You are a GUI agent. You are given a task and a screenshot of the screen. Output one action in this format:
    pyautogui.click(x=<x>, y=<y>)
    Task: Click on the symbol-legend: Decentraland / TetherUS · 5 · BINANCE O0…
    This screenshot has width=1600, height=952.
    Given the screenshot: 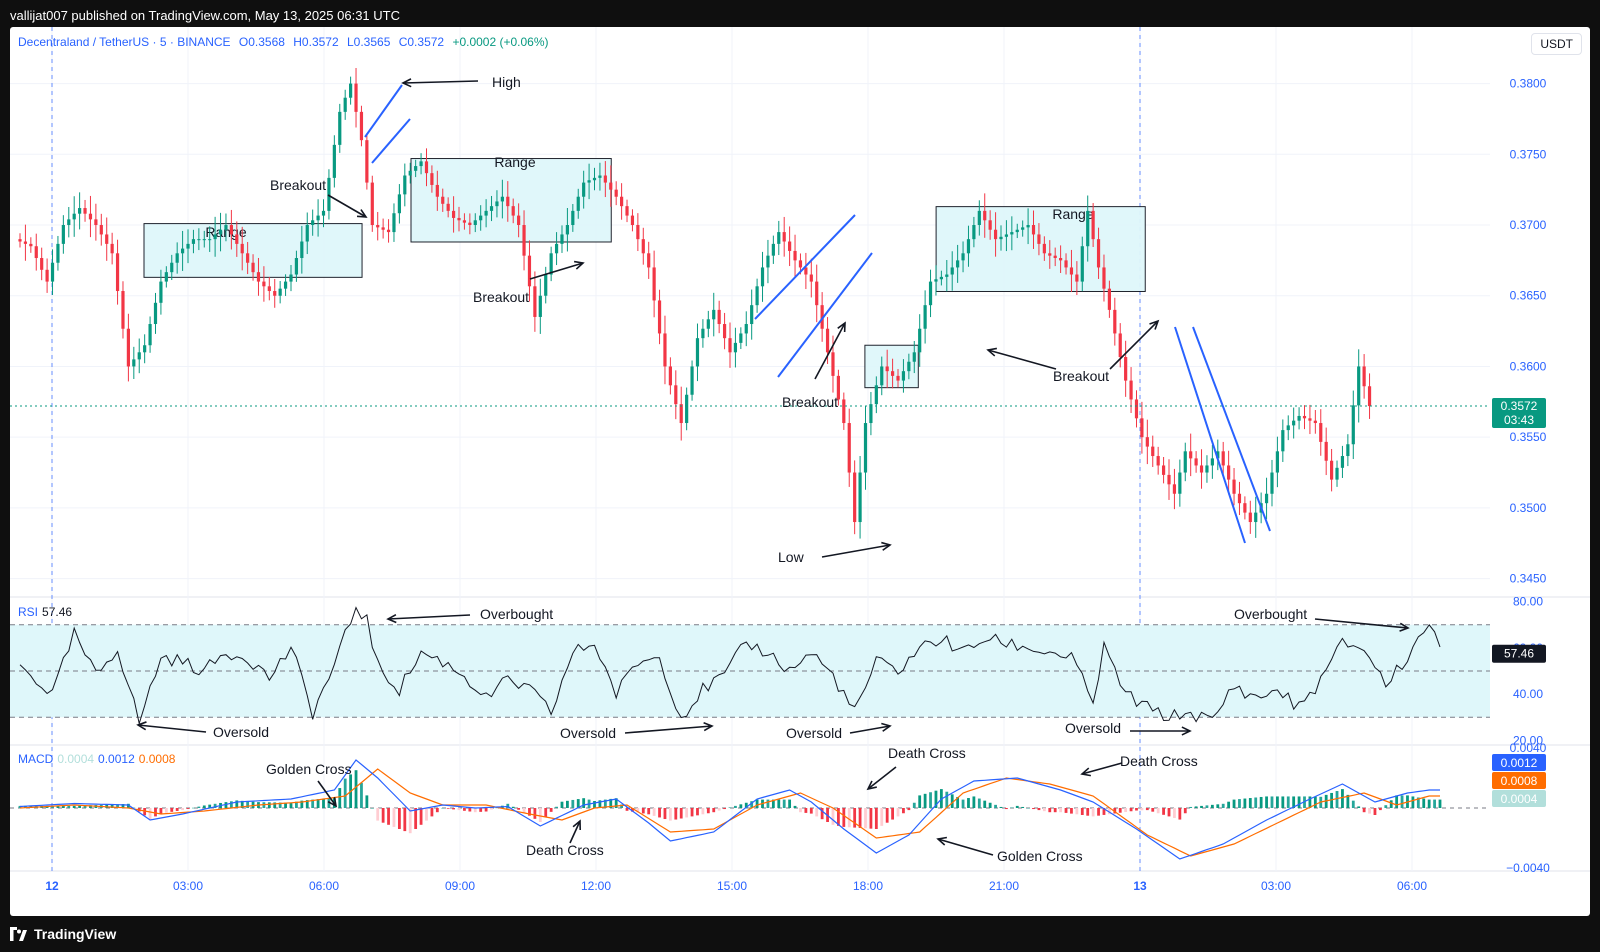 What is the action you would take?
    pyautogui.click(x=286, y=42)
    